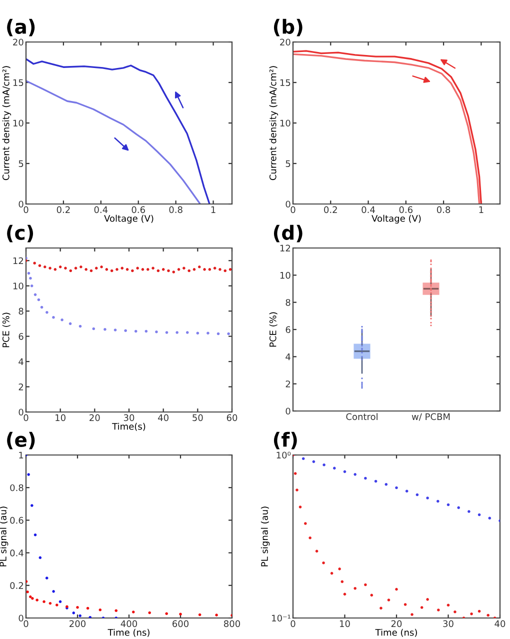 The width and height of the screenshot is (510, 639). What do you see at coordinates (21, 164) in the screenshot?
I see `y-tick-label: 5` at bounding box center [21, 164].